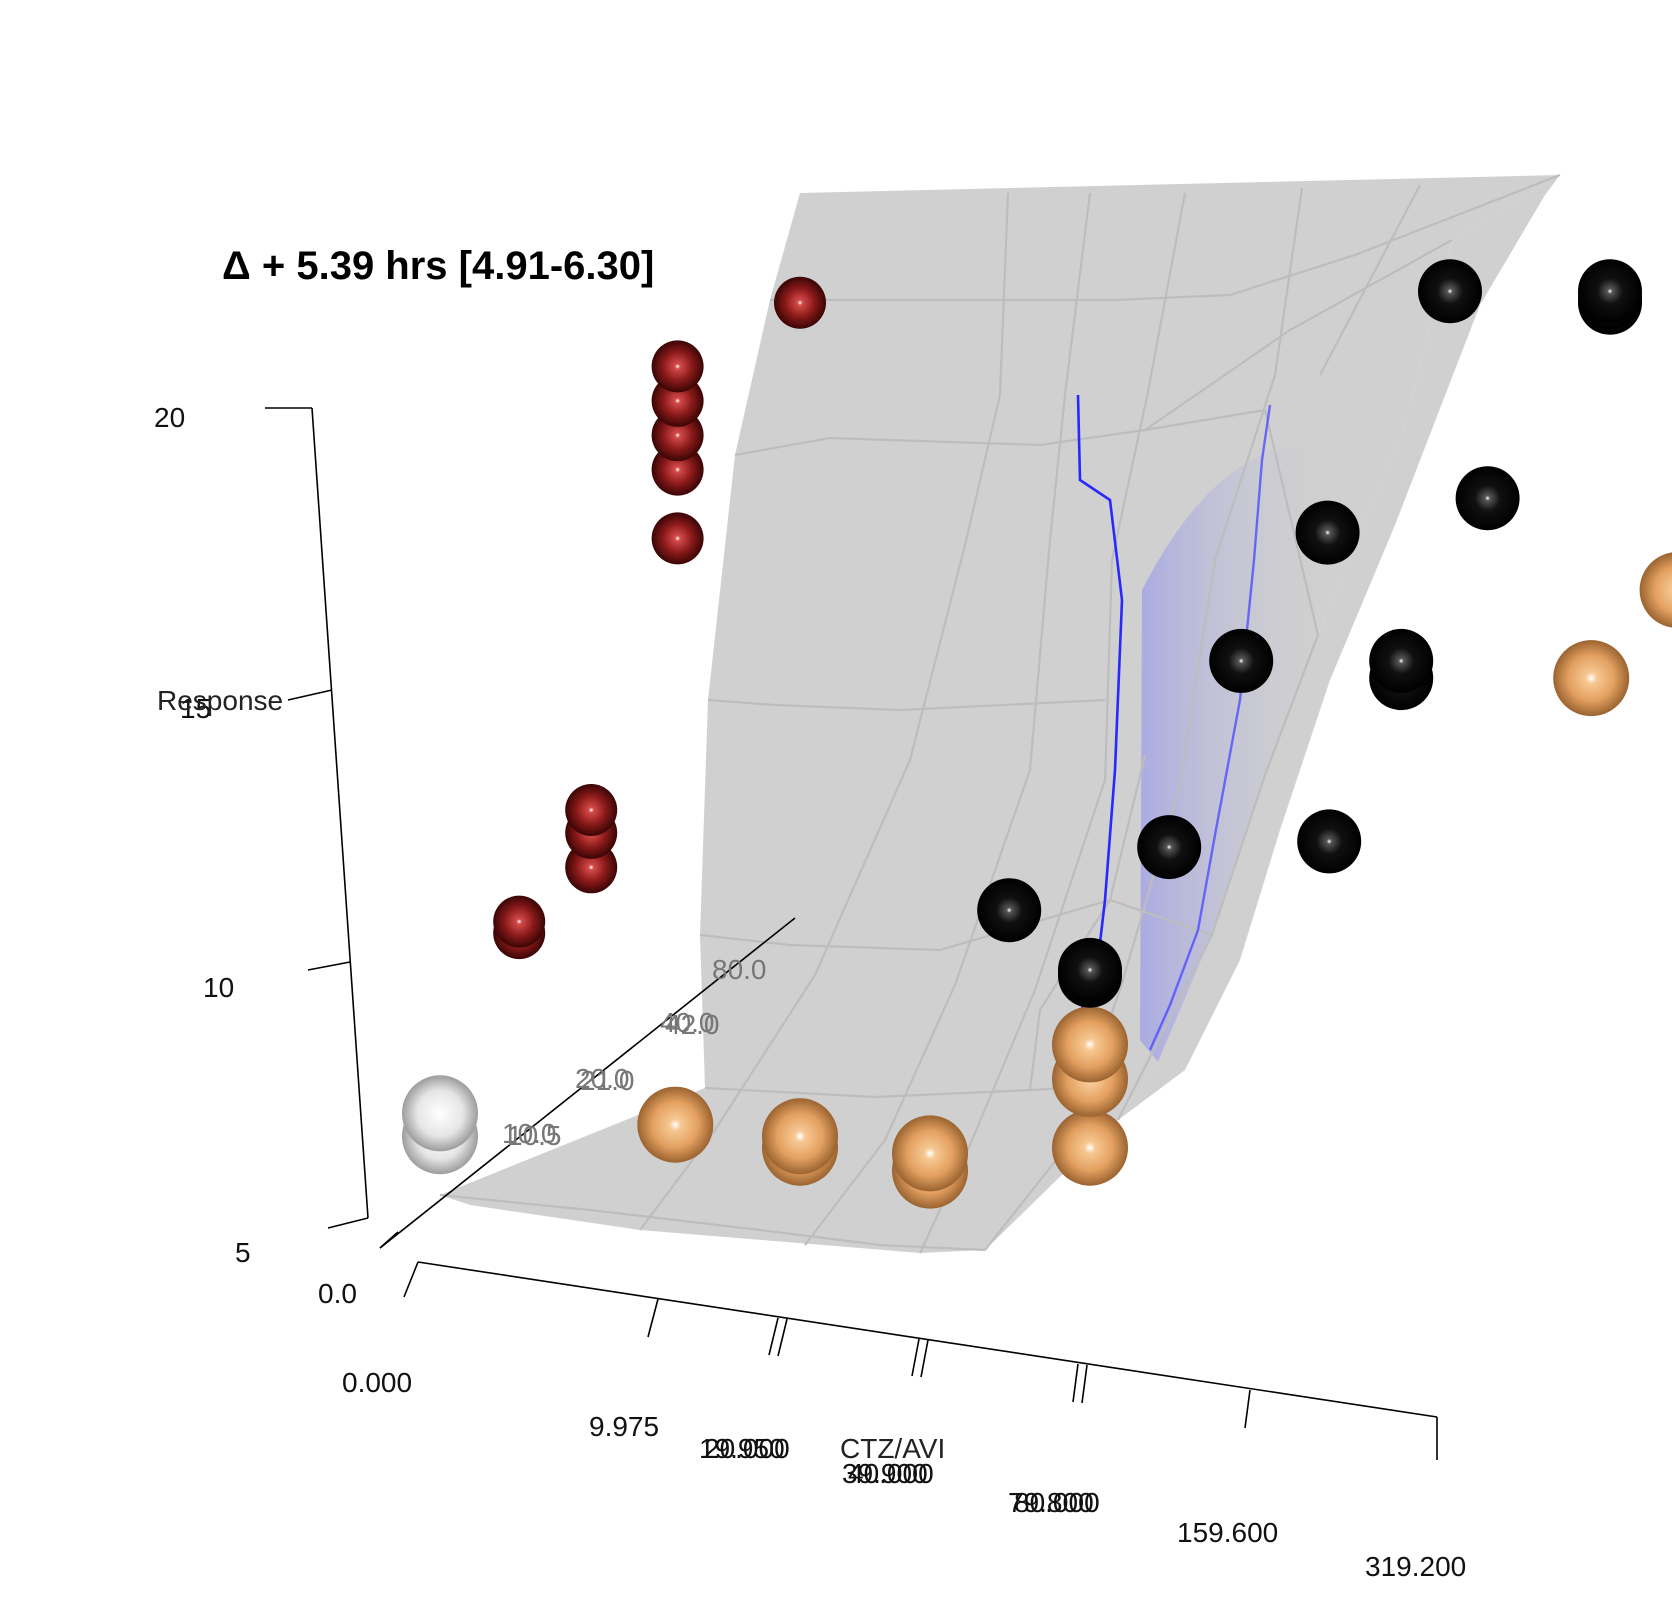 Image resolution: width=1672 pixels, height=1600 pixels. Describe the element at coordinates (195, 708) in the screenshot. I see `z-tick-label-15: 15` at that location.